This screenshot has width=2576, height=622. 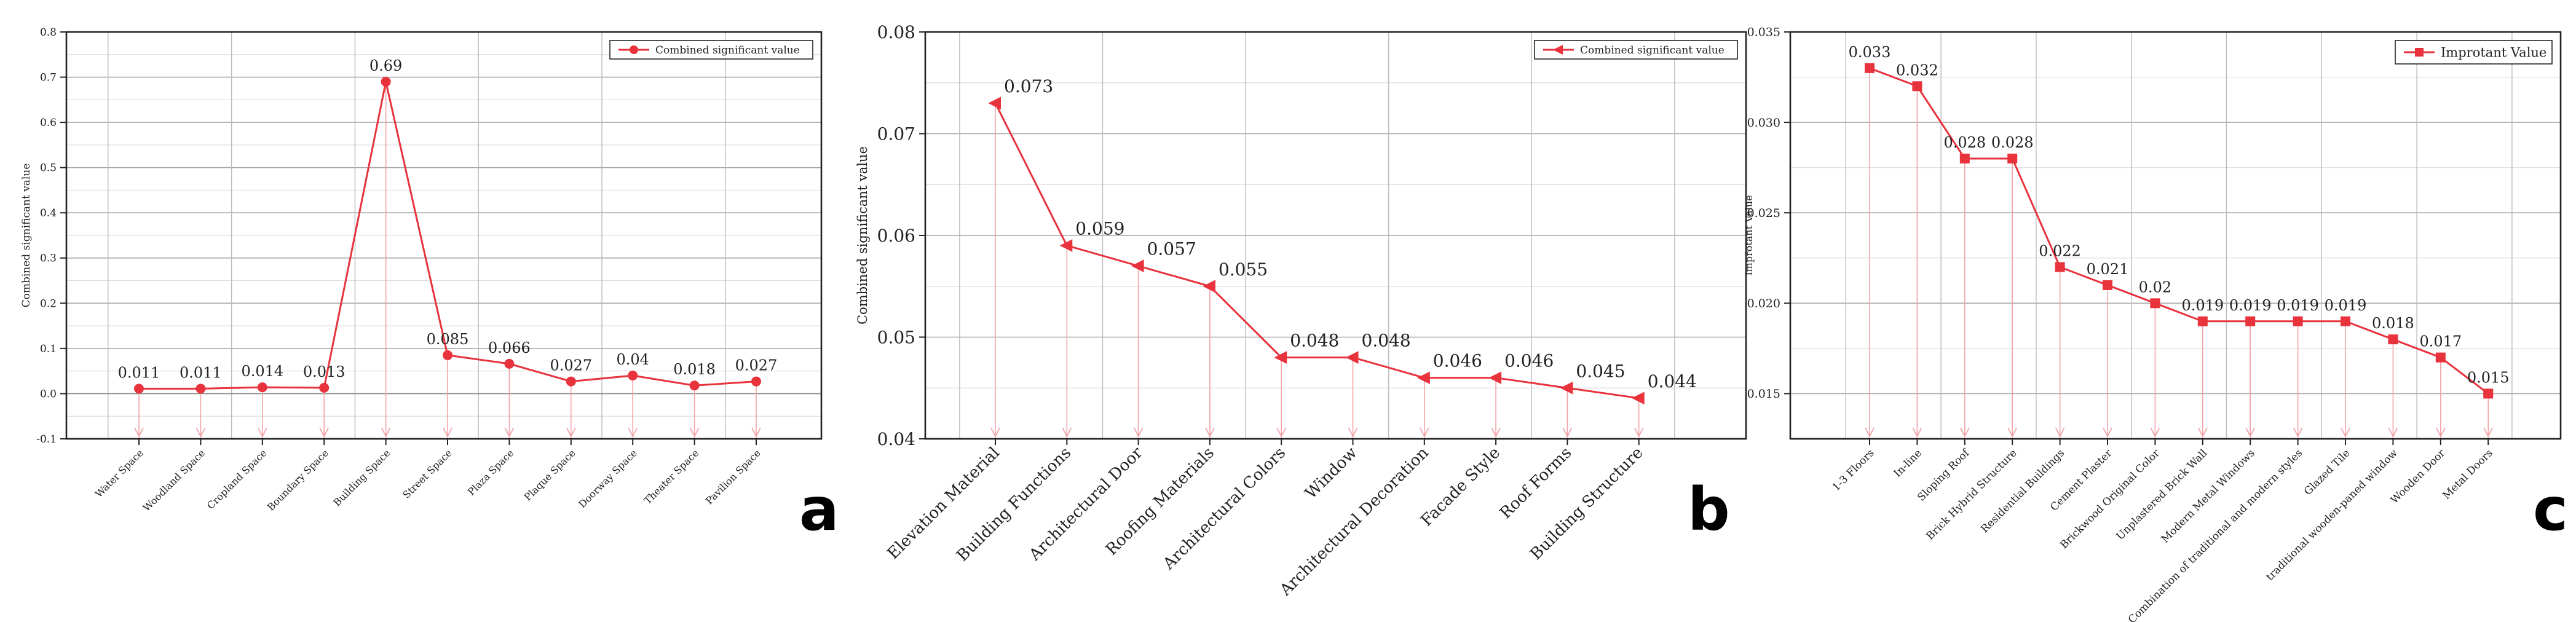 I want to click on y-tick-label: 0.08, so click(x=896, y=32).